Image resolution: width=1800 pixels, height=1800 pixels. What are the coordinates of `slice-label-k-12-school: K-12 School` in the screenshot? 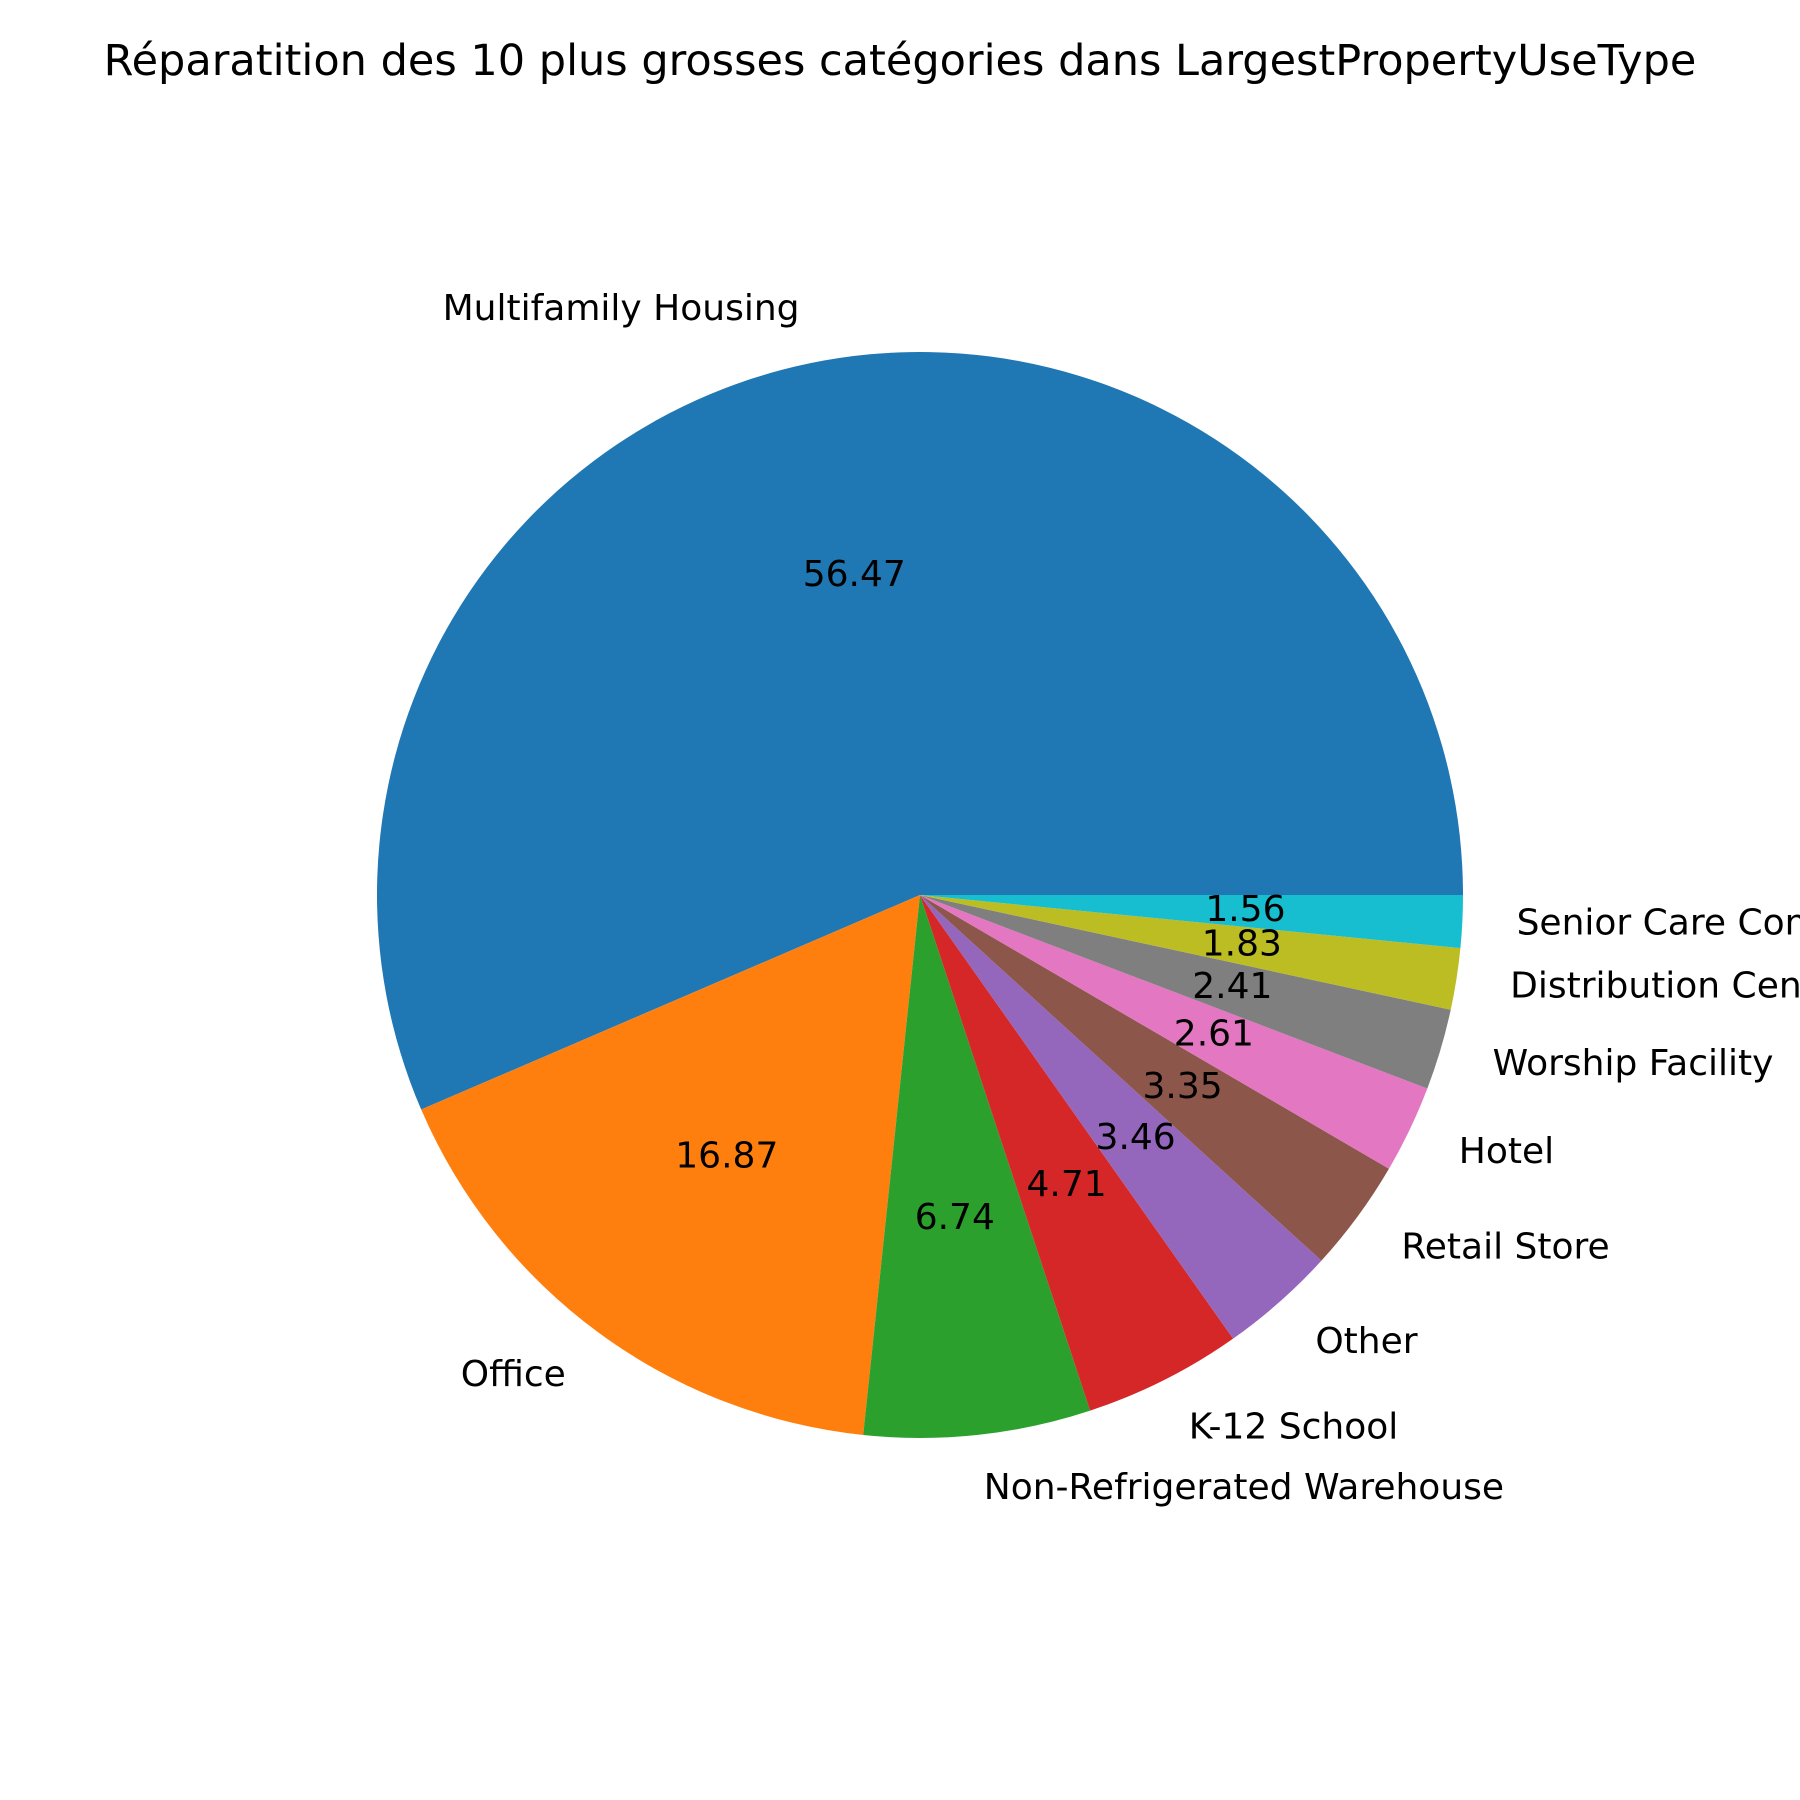 It's located at (1294, 1426).